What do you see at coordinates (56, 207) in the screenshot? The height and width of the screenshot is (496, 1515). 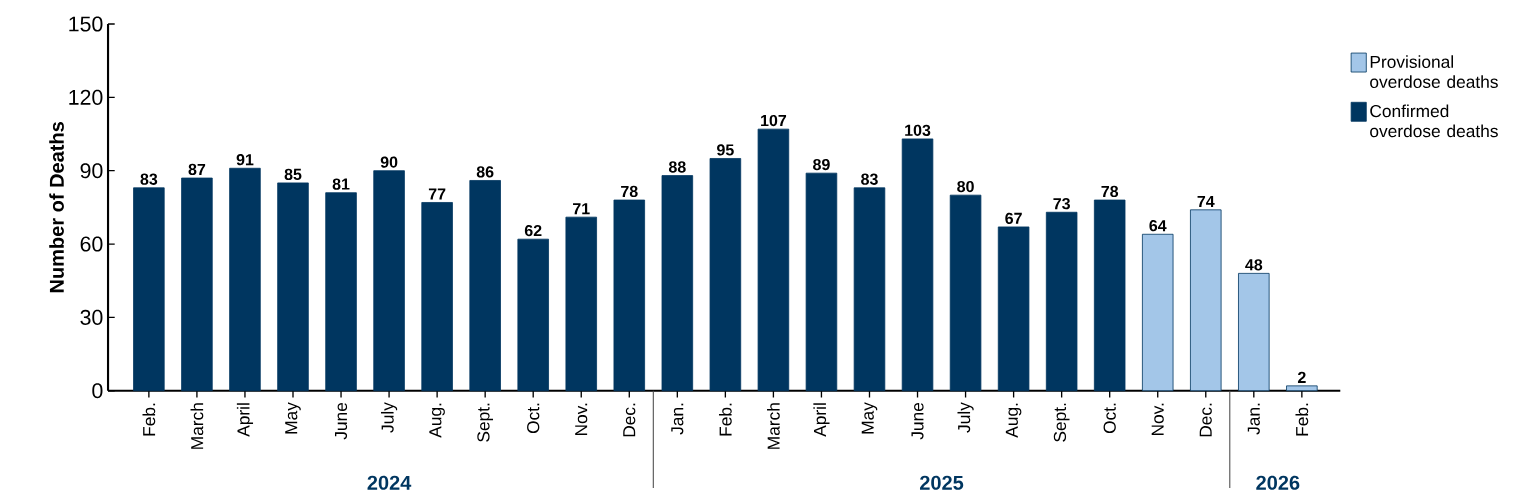 I see `y-axis-title: Number of Deaths` at bounding box center [56, 207].